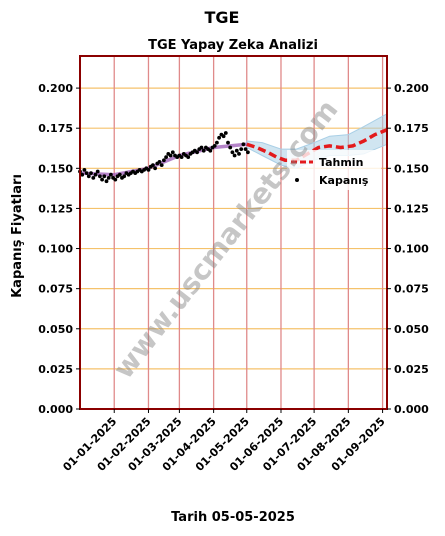 The height and width of the screenshot is (536, 445). Describe the element at coordinates (411, 289) in the screenshot. I see `y-tick-label-right: 0.075` at that location.